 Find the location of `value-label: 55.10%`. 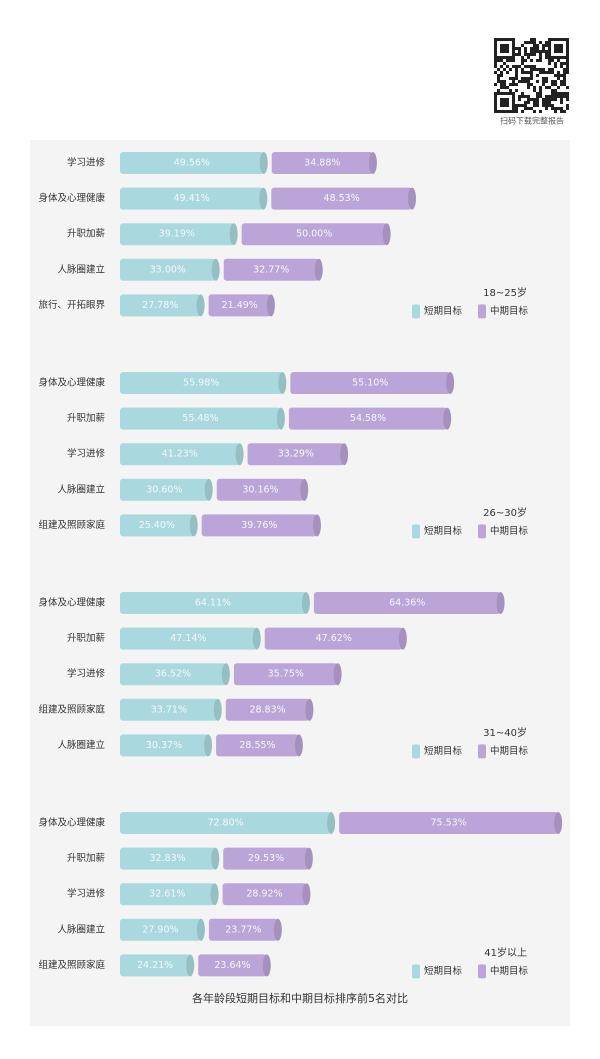

value-label: 55.10% is located at coordinates (370, 383).